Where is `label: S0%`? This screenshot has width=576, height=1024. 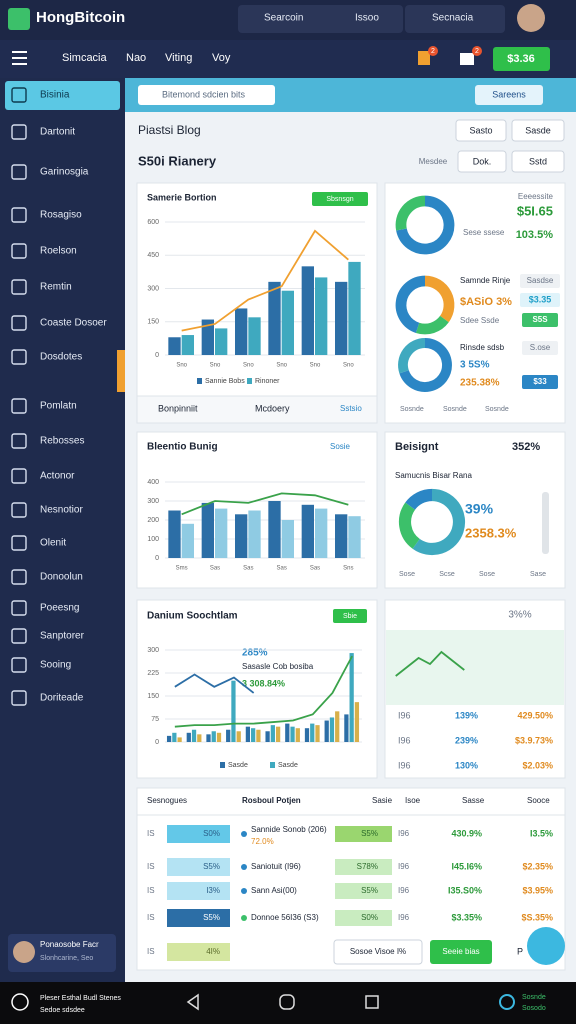
label: S0% is located at coordinates (369, 917).